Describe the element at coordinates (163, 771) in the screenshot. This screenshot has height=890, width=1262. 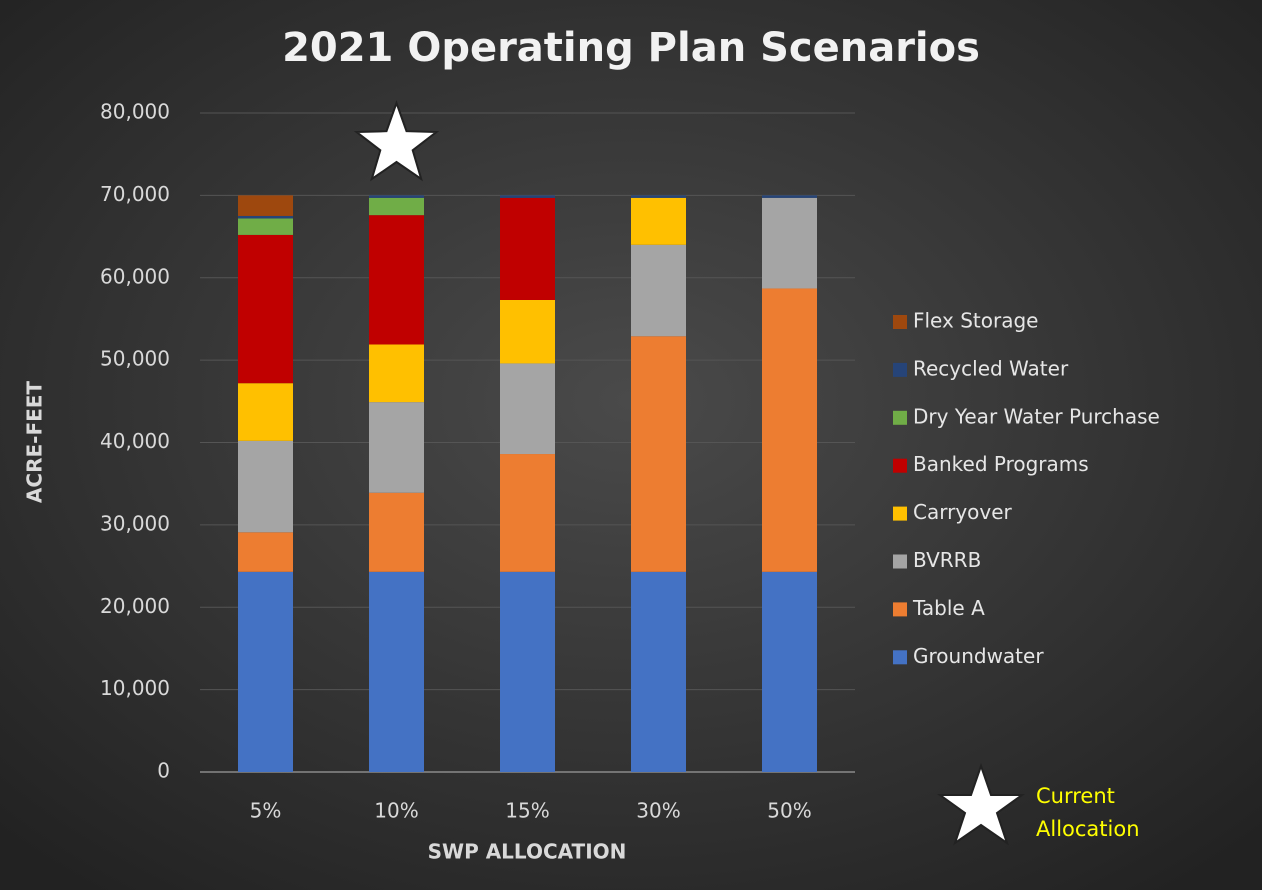
I see `y-tick-label: 0` at that location.